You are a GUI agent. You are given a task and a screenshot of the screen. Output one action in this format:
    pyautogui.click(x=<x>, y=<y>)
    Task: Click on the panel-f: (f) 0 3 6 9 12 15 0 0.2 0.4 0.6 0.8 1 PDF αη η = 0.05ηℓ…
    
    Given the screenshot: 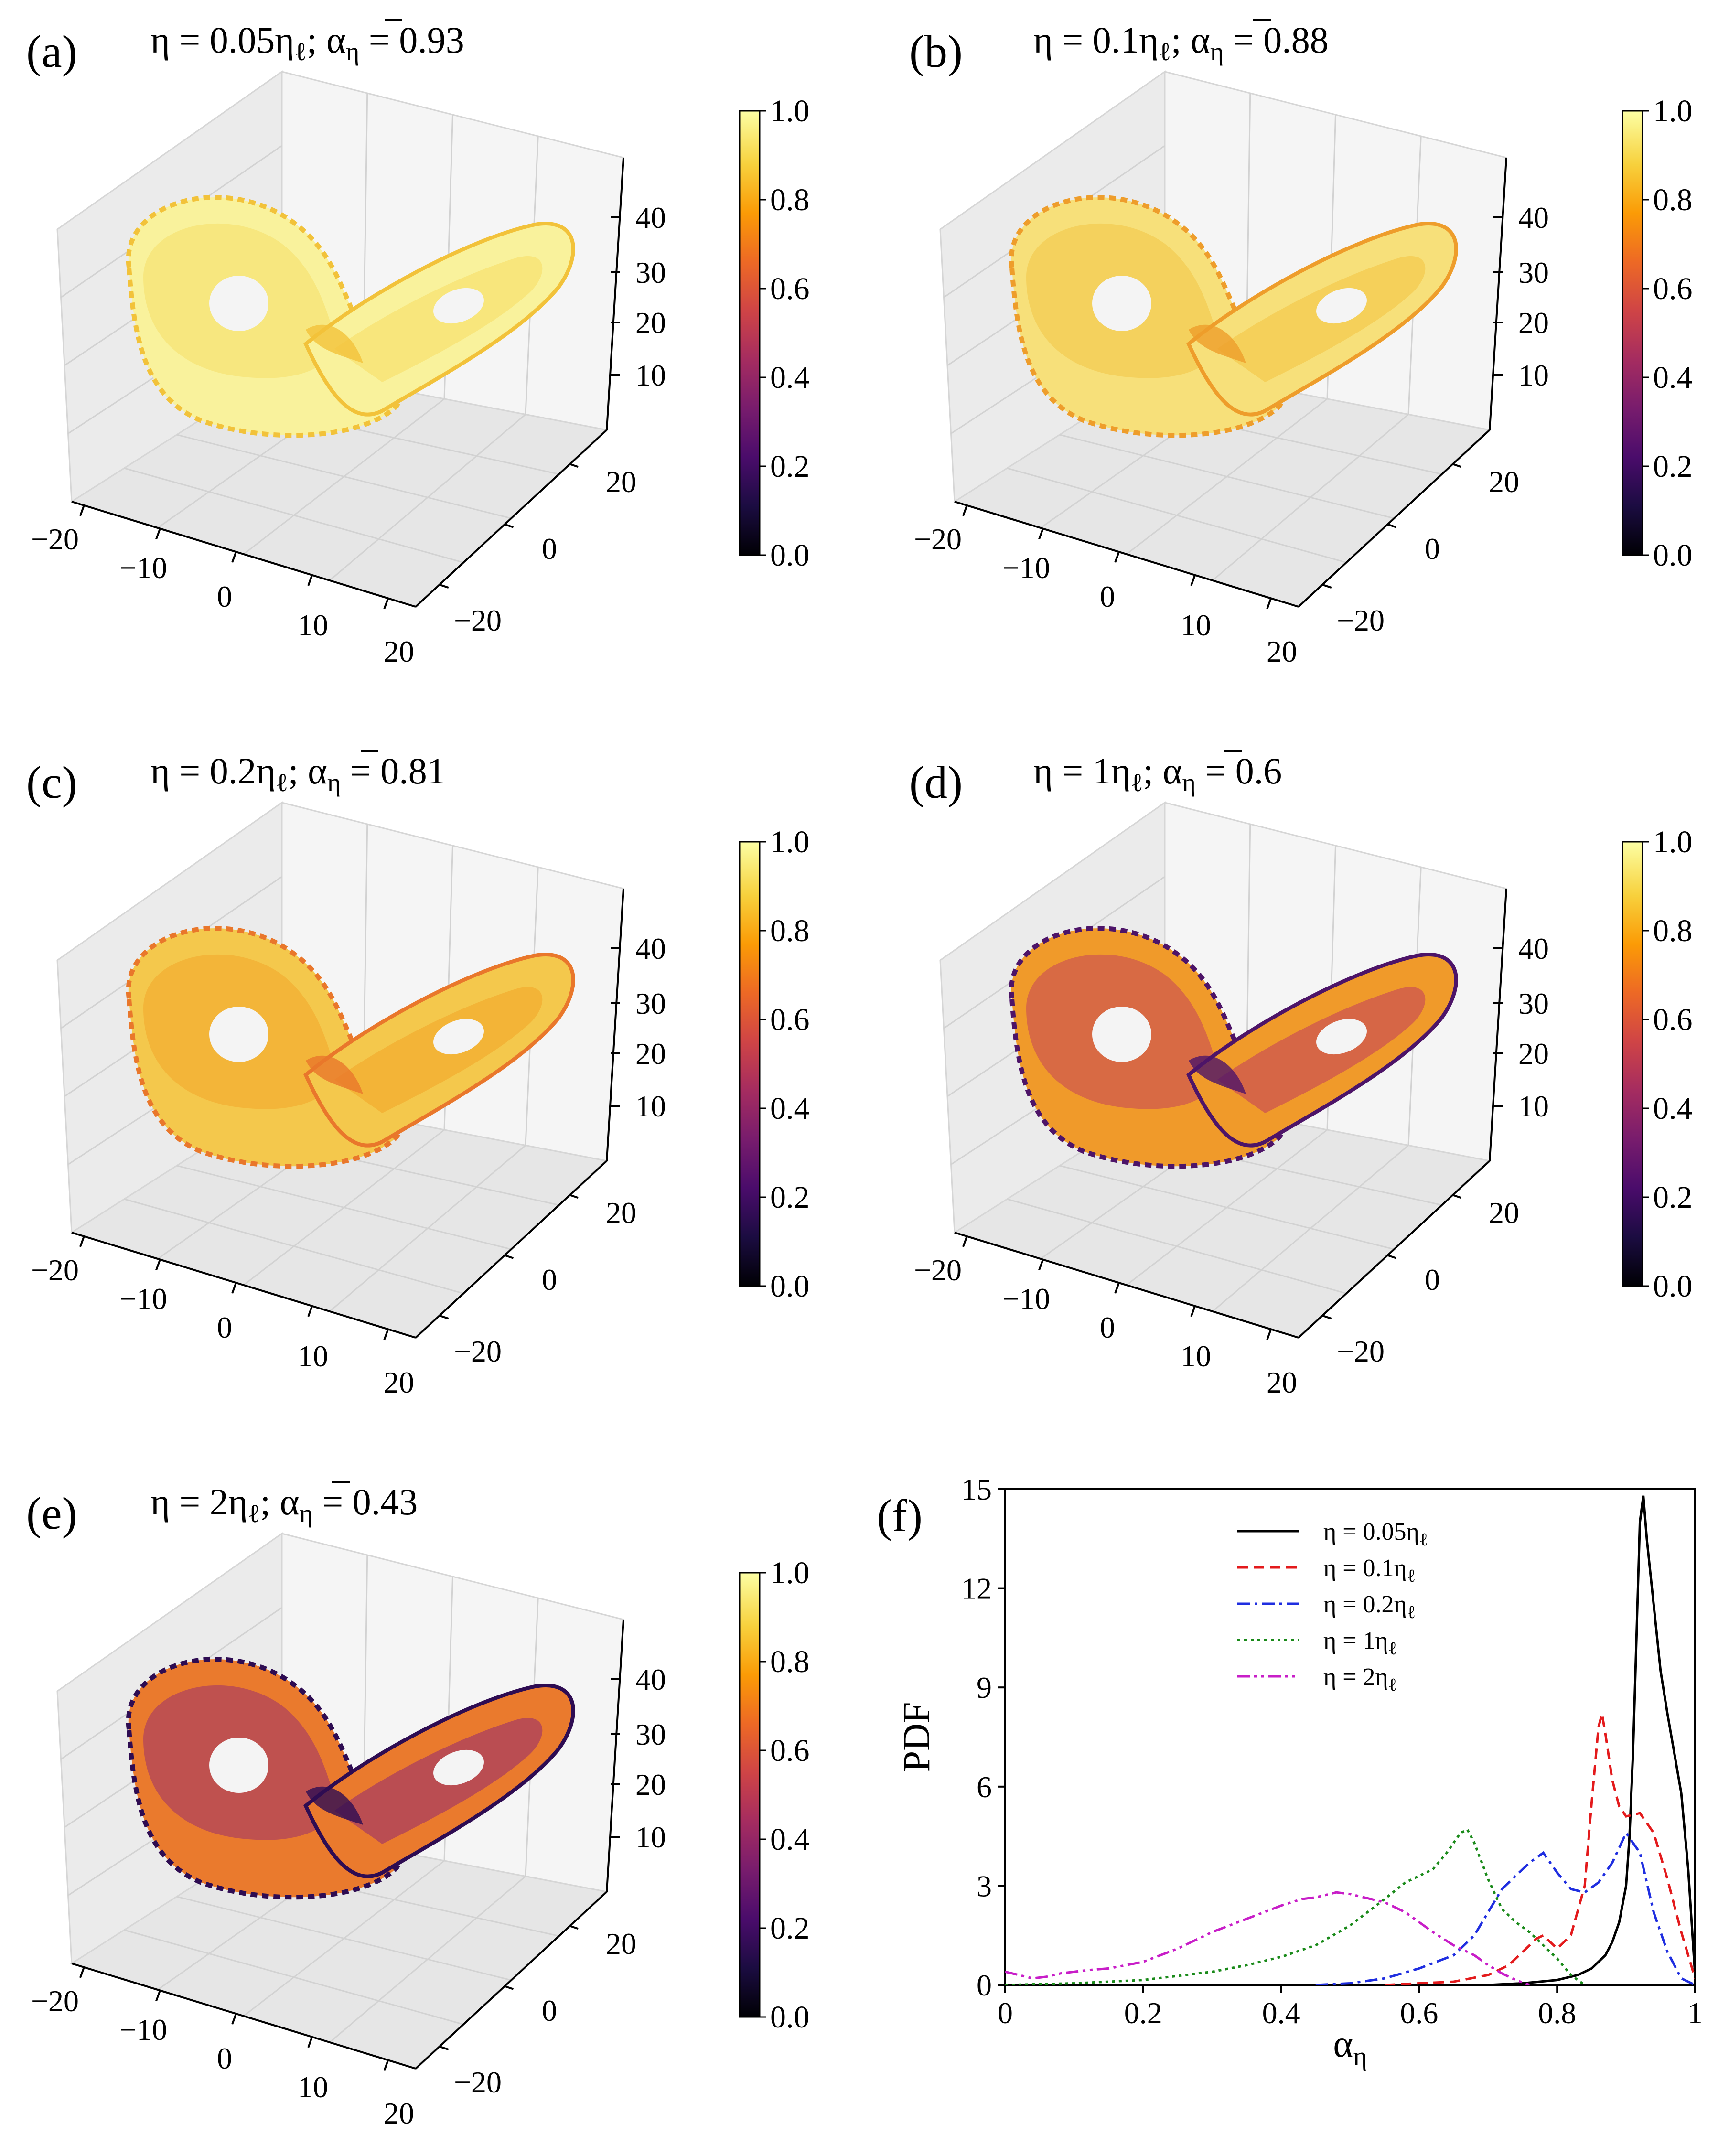 What is the action you would take?
    pyautogui.click(x=1290, y=1771)
    